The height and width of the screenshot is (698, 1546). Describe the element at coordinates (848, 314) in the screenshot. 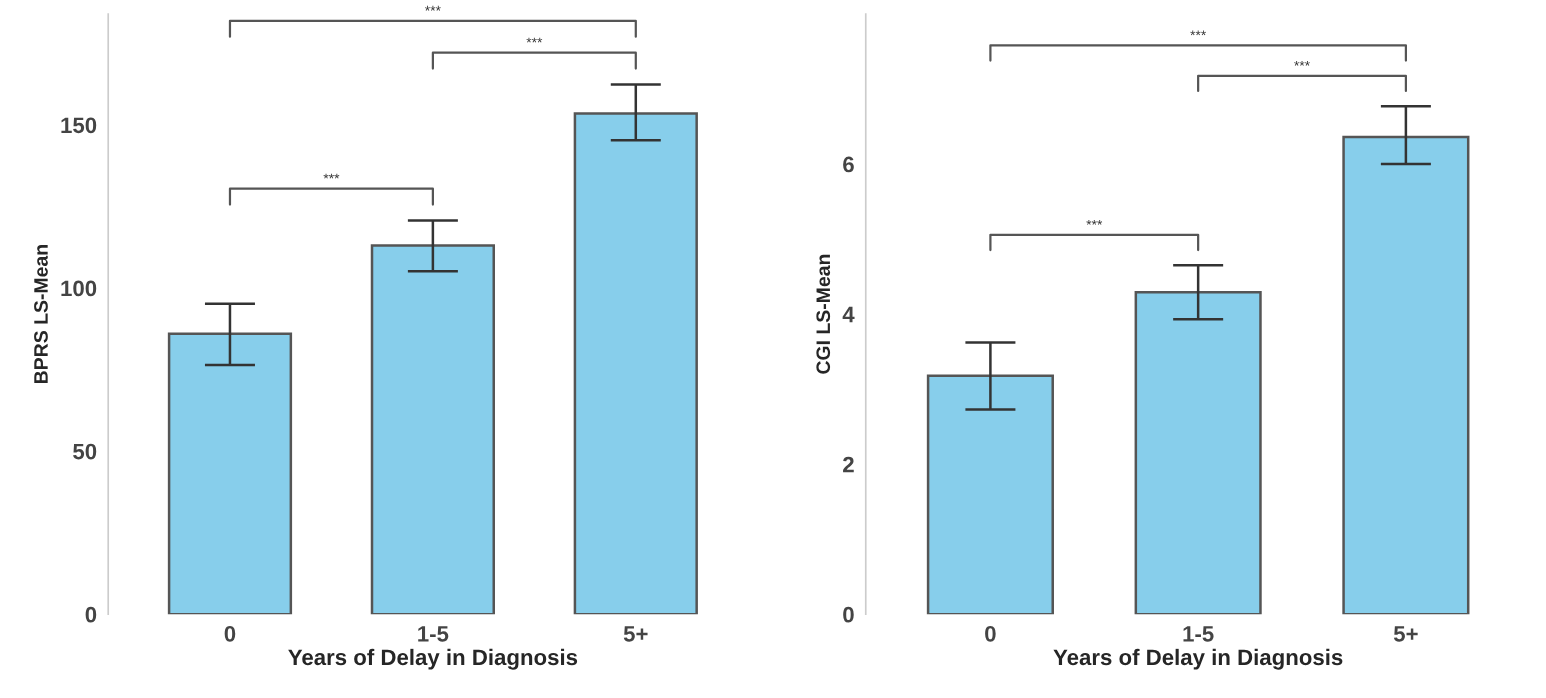

I see `y-tick-label: 4` at that location.